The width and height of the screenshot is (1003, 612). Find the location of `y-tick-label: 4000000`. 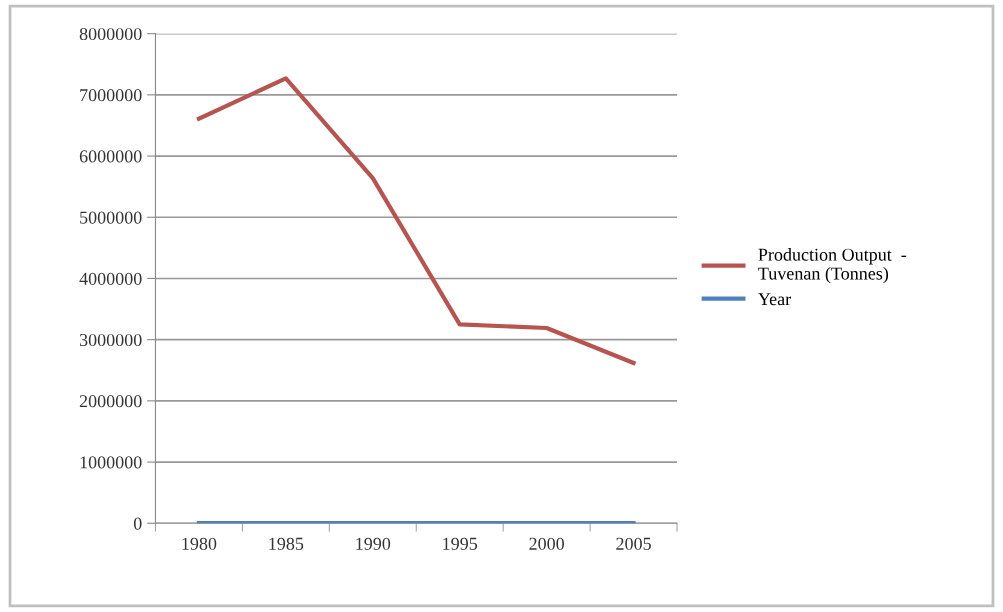

y-tick-label: 4000000 is located at coordinates (110, 278).